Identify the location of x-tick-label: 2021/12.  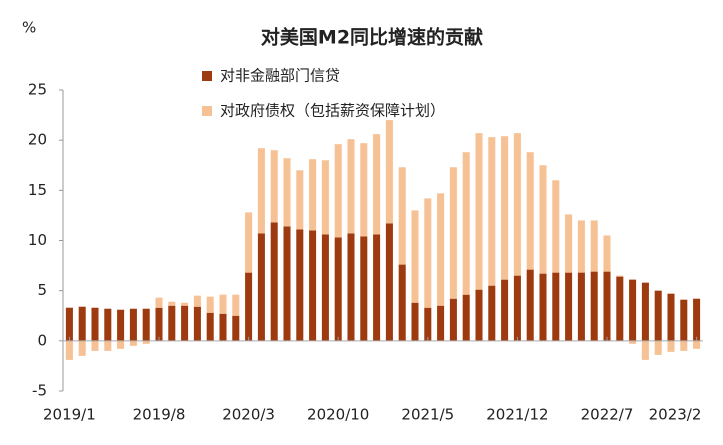
(517, 415).